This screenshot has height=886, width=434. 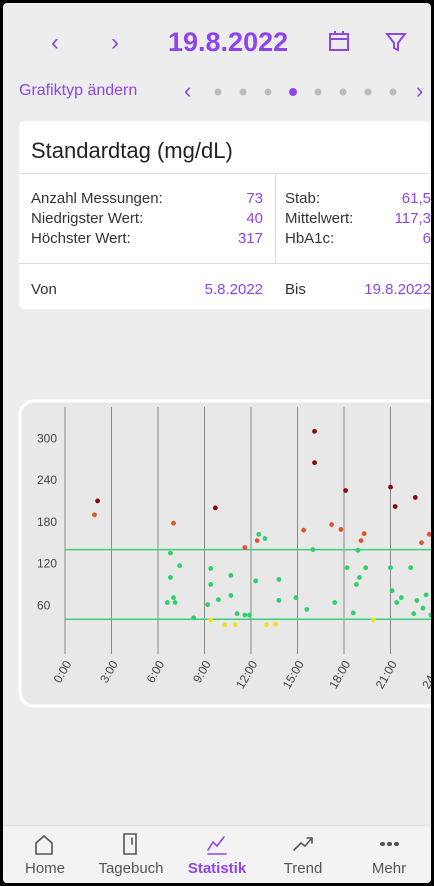 I want to click on nav-label: Home, so click(x=44, y=868).